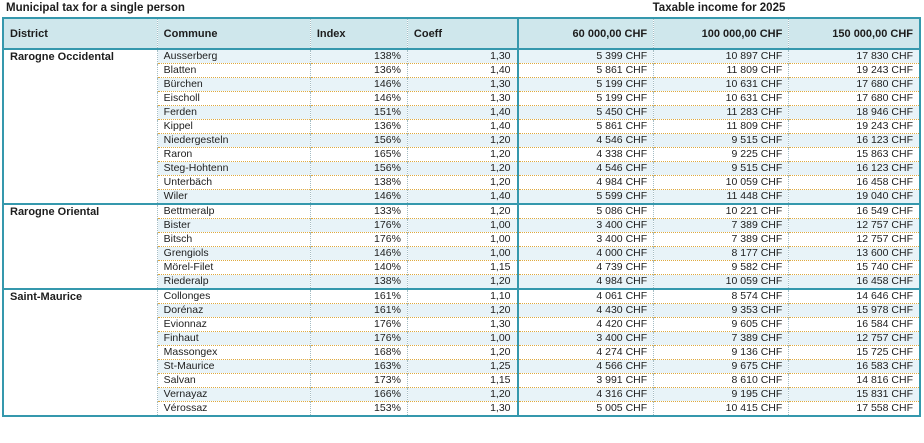 The height and width of the screenshot is (443, 924). I want to click on tax-100000-cell: 9 675 CHF, so click(721, 366).